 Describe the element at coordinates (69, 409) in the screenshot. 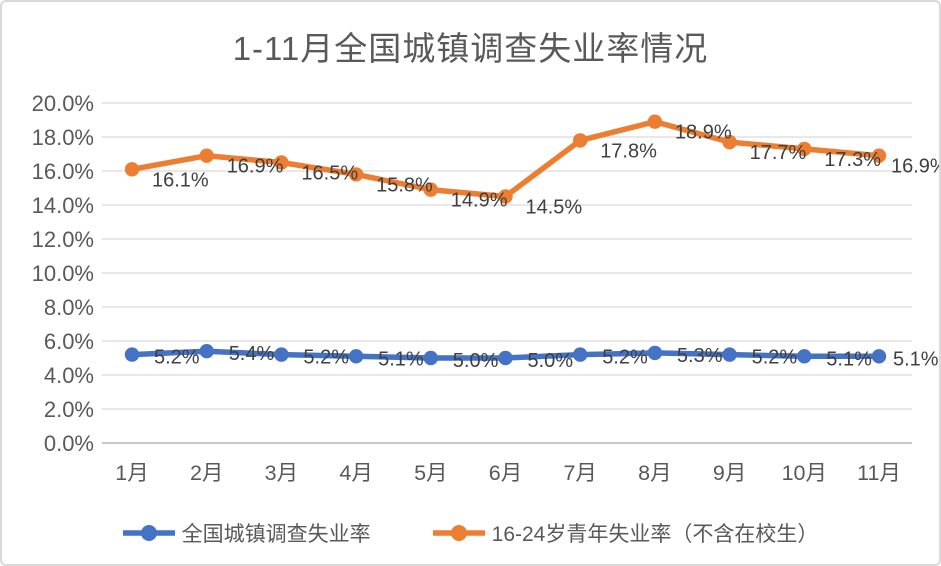

I see `y-tick-label: 2.0%` at that location.